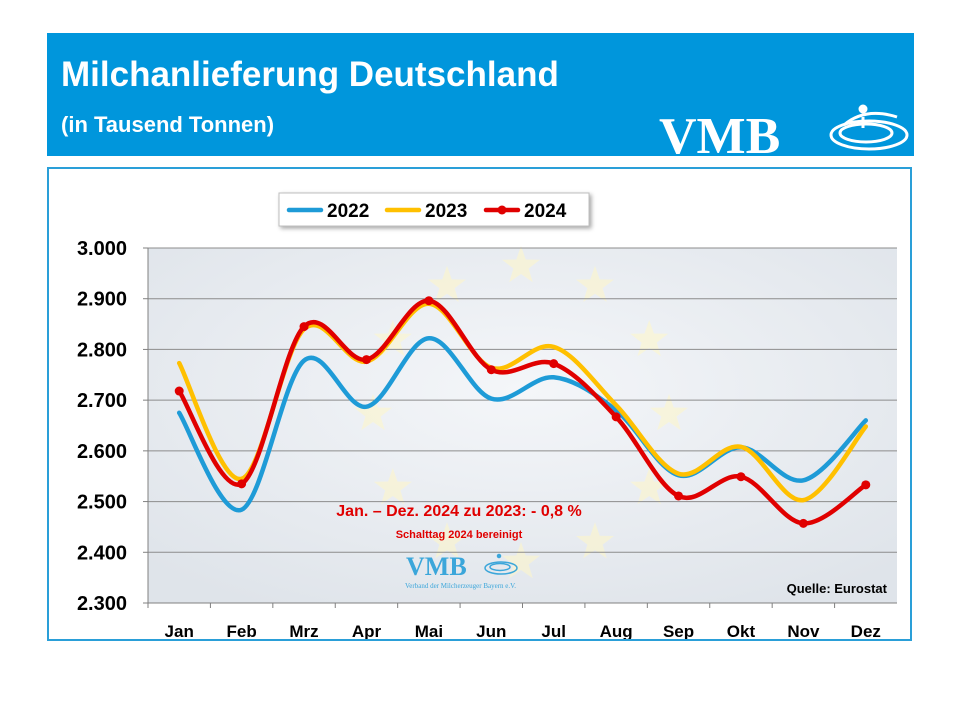 This screenshot has width=960, height=720. I want to click on x-tick-label: Aug, so click(616, 630).